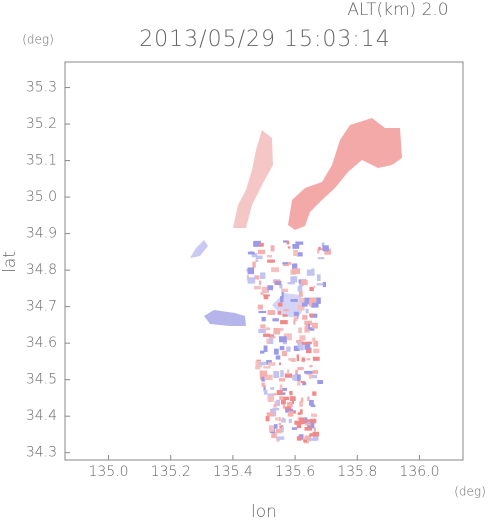 Image resolution: width=491 pixels, height=521 pixels. What do you see at coordinates (357, 472) in the screenshot?
I see `x-tick-label: 135.8` at bounding box center [357, 472].